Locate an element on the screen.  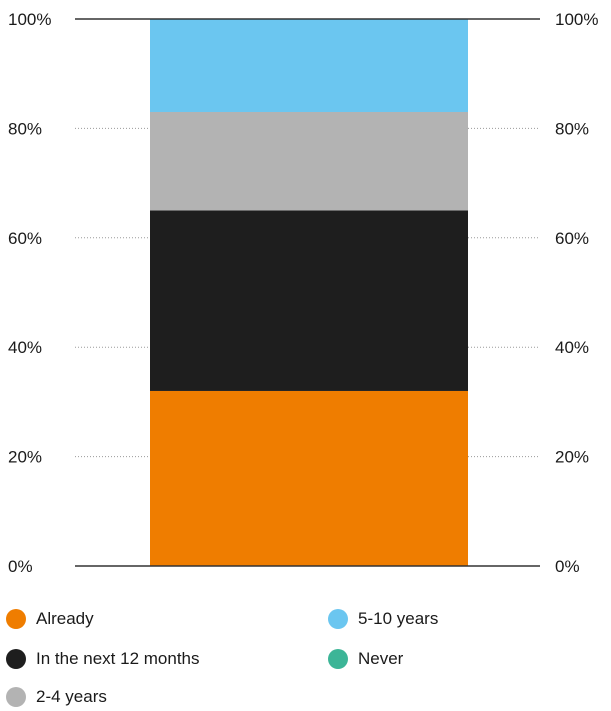
y-tick-label-left: 20% is located at coordinates (25, 457).